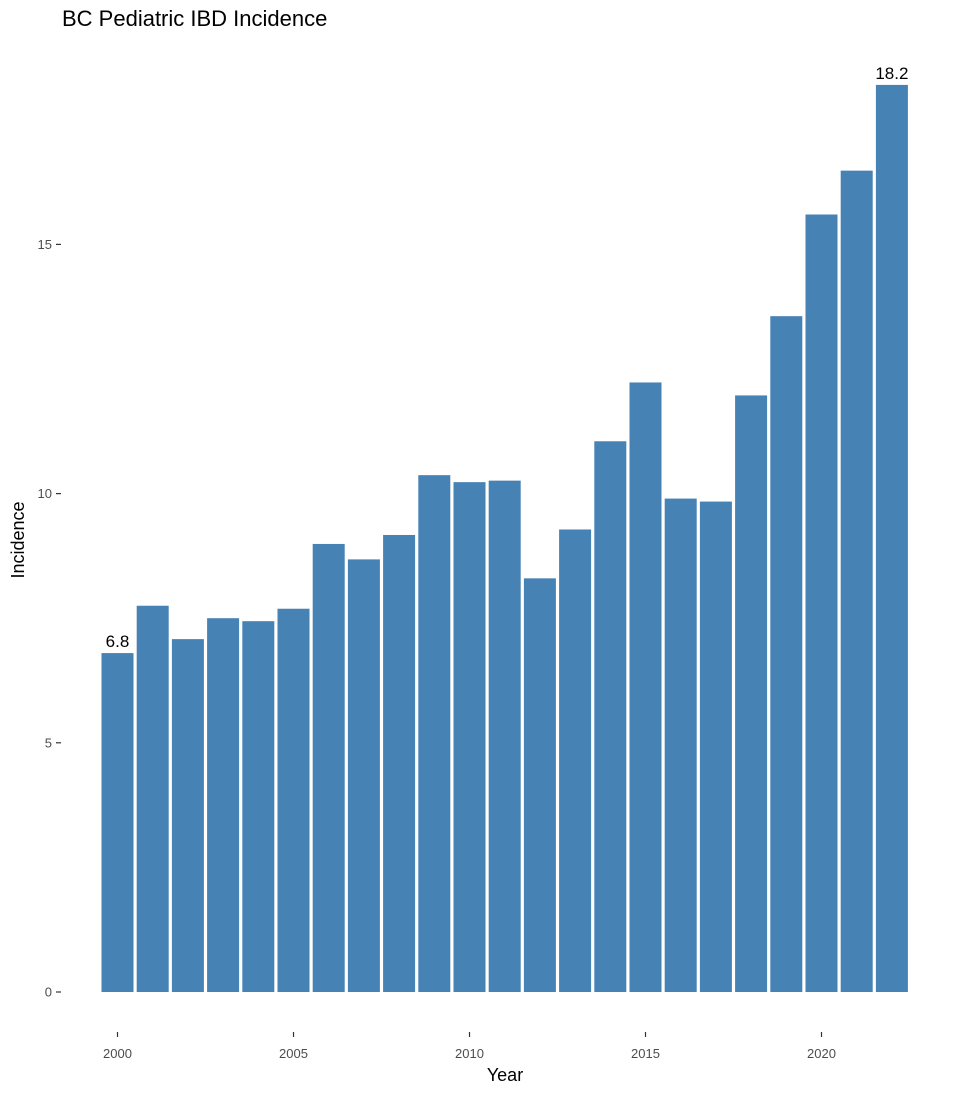 The image size is (960, 1095). I want to click on bar-2009, so click(434, 733).